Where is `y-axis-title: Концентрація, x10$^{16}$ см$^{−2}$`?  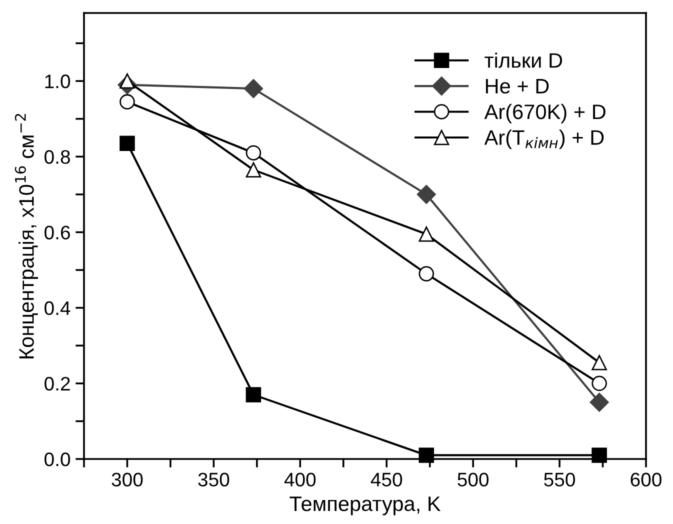
y-axis-title: Концентрація, x10$^{16}$ см$^{−2}$ is located at coordinates (26, 236).